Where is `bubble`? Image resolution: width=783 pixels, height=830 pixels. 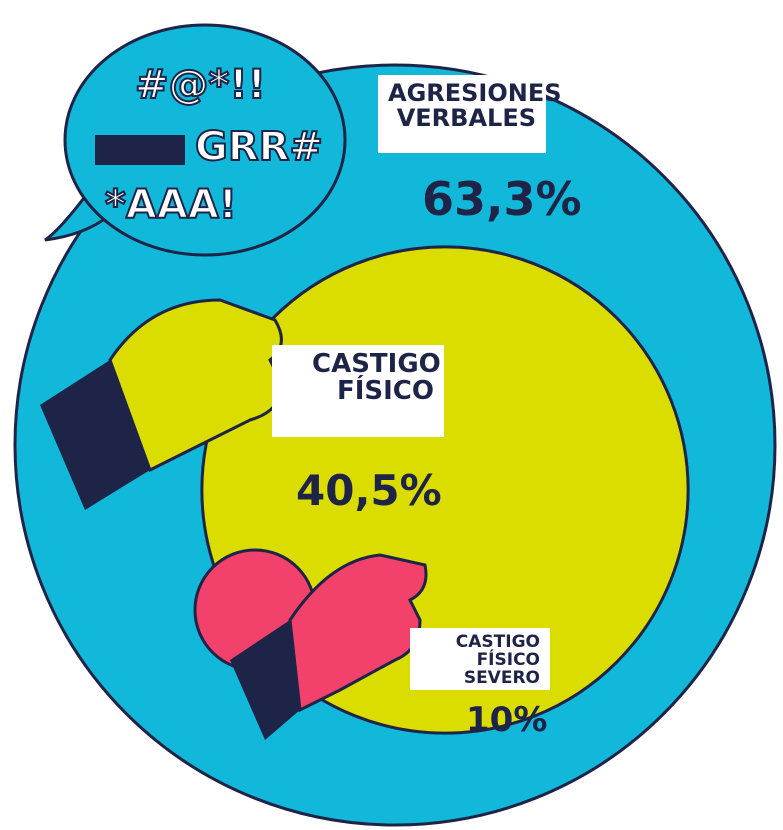 bubble is located at coordinates (205, 140).